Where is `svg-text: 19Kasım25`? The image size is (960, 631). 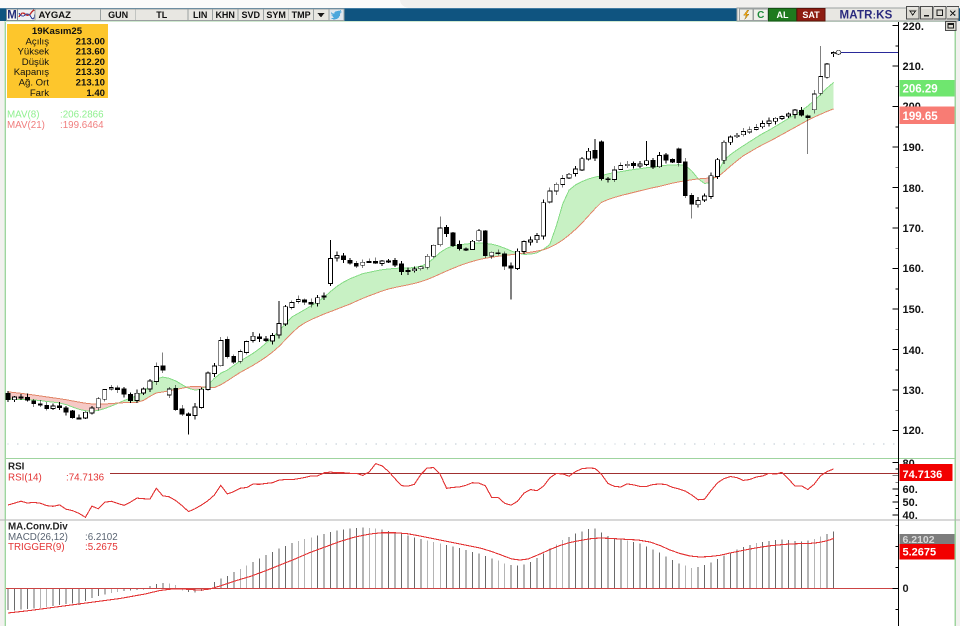 svg-text: 19Kasım25 is located at coordinates (57, 31).